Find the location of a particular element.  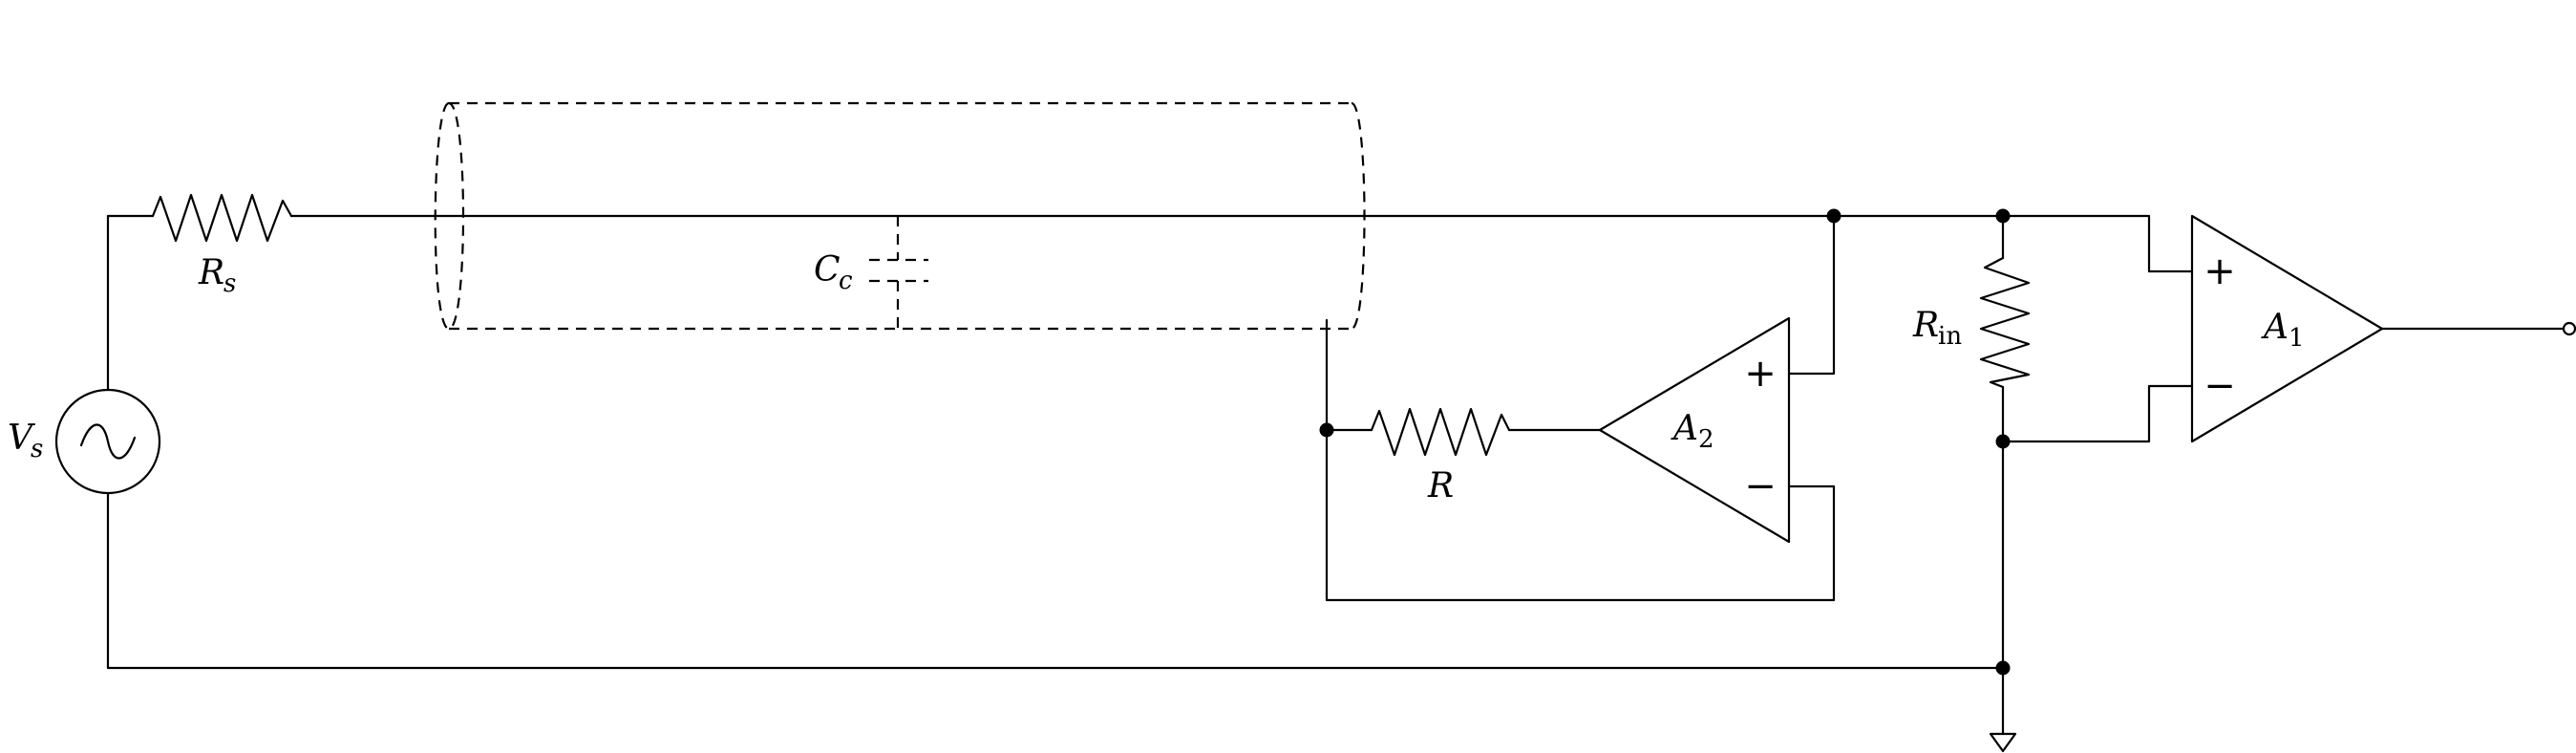

vs-label: V is located at coordinates (22, 438).